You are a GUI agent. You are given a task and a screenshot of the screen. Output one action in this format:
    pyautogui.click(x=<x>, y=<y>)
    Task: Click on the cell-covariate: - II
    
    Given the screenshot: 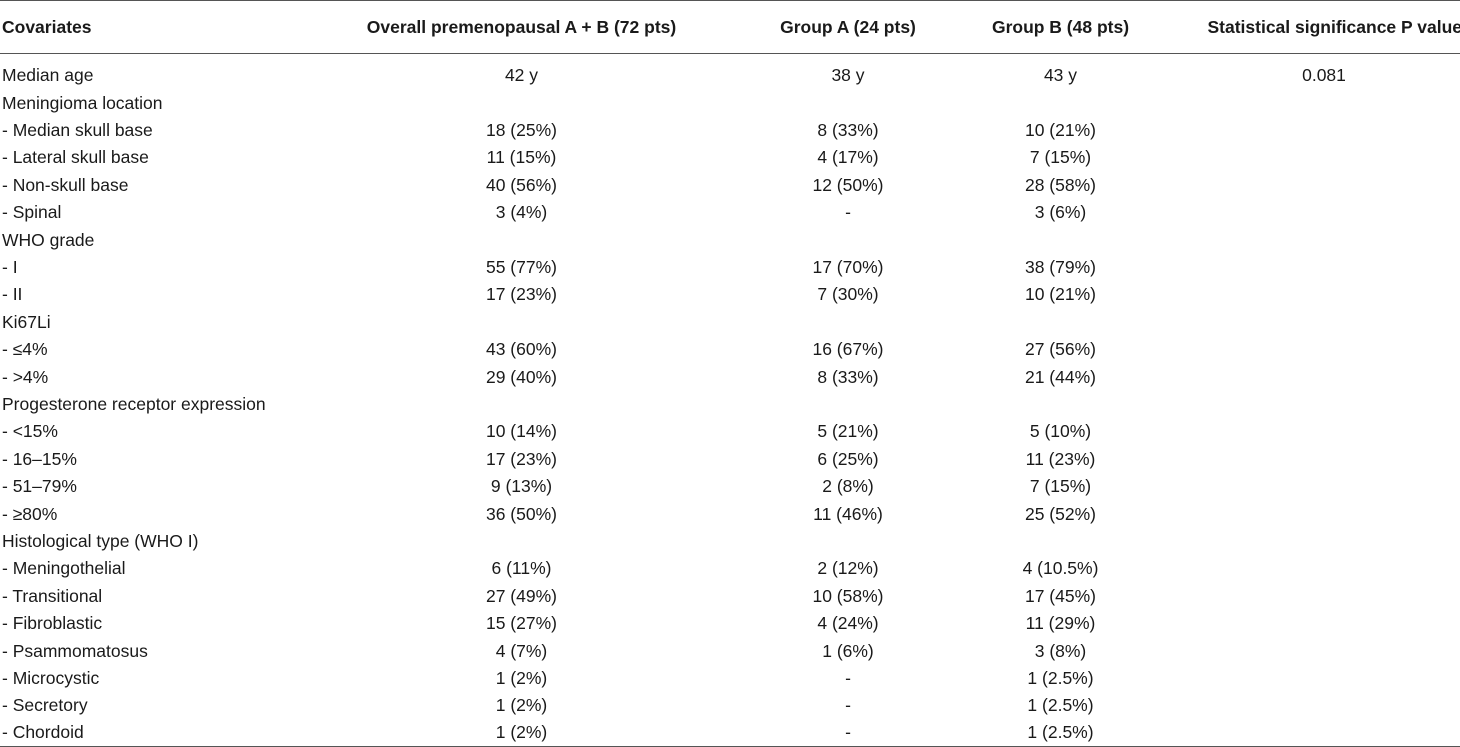 What is the action you would take?
    pyautogui.click(x=12, y=294)
    